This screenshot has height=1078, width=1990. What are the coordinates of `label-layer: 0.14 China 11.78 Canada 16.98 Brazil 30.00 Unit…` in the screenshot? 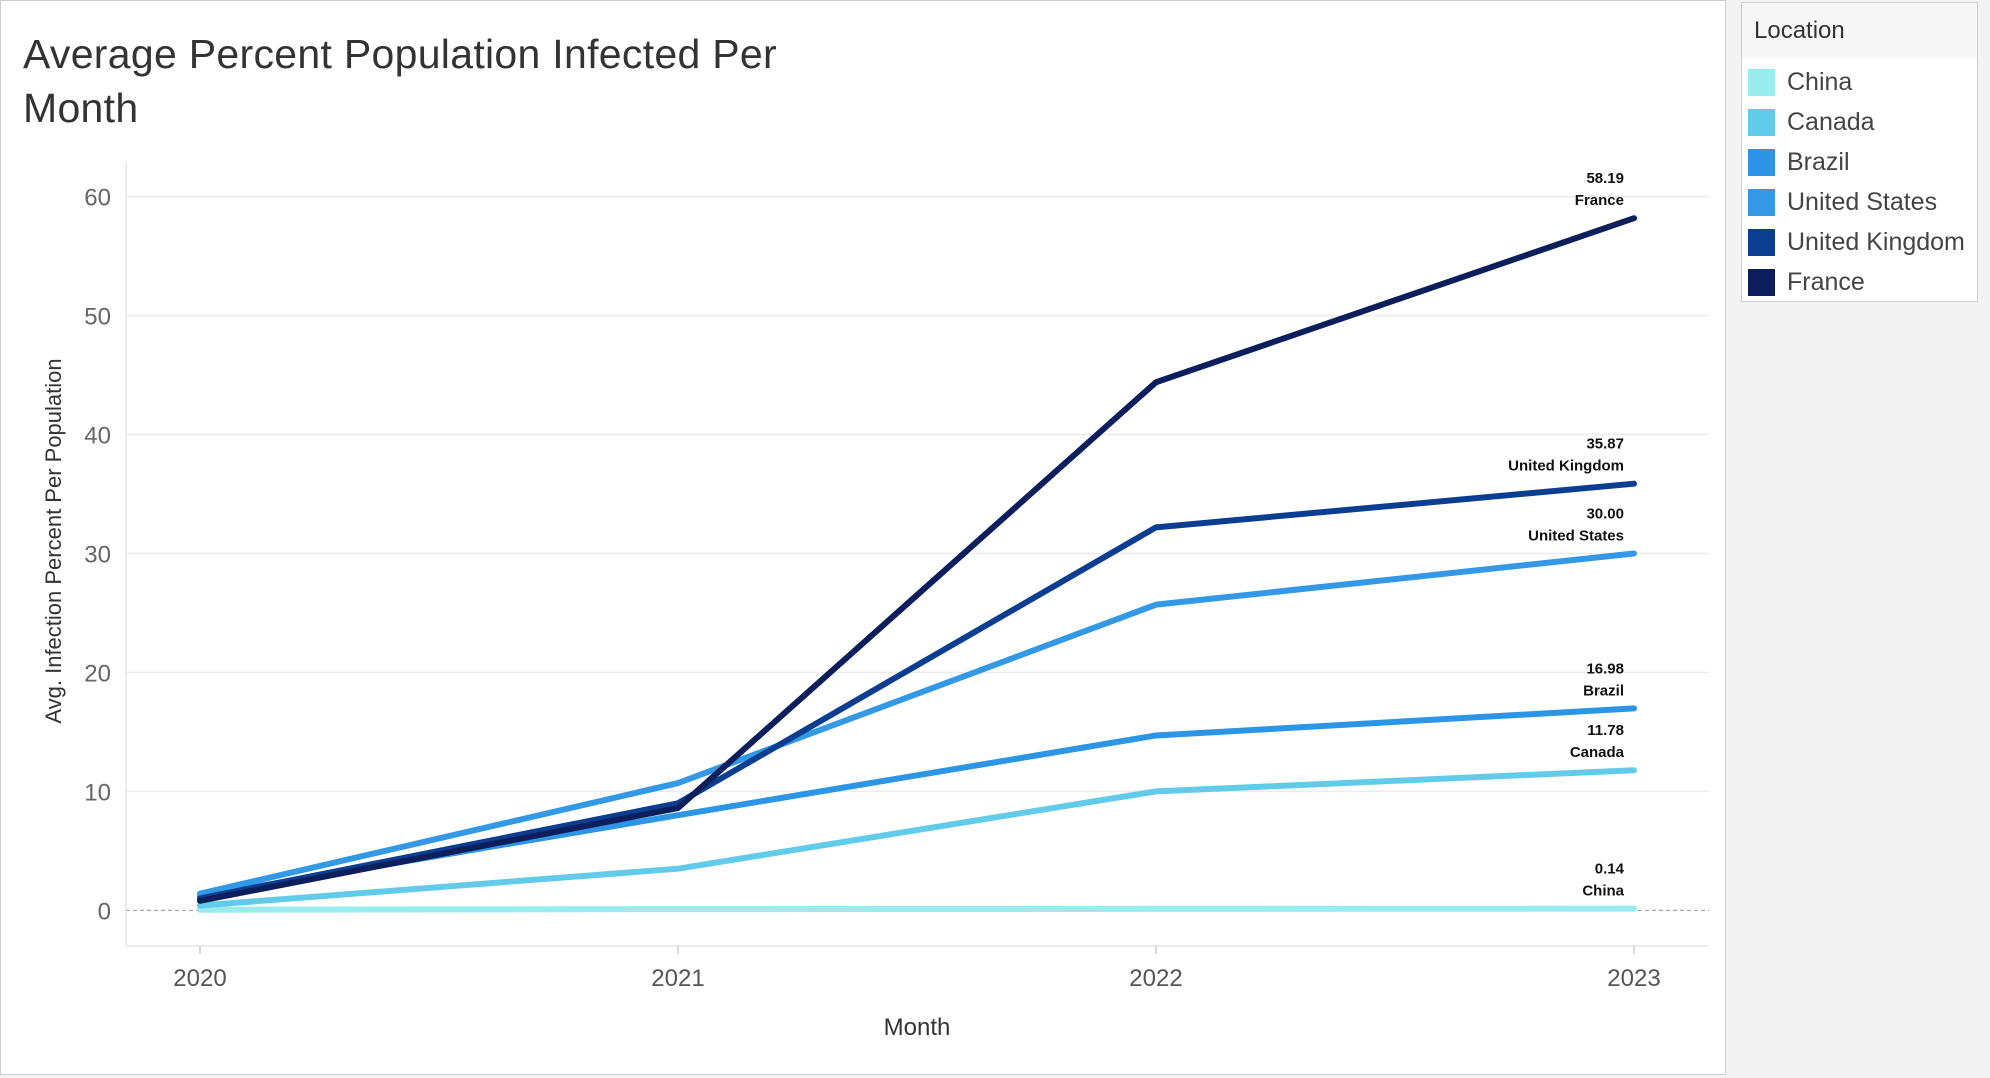 It's located at (1566, 534).